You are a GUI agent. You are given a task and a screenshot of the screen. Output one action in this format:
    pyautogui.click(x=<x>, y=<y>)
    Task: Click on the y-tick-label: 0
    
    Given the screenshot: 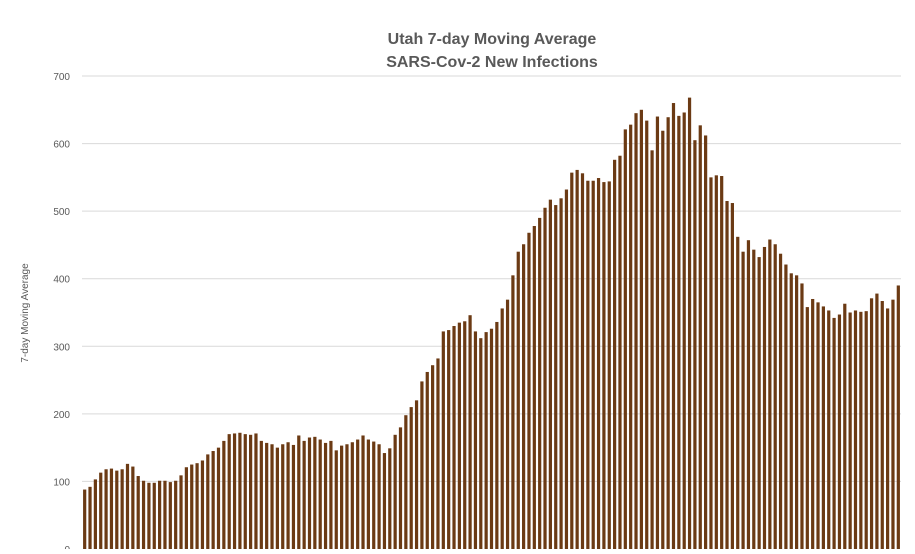 What is the action you would take?
    pyautogui.click(x=67, y=547)
    